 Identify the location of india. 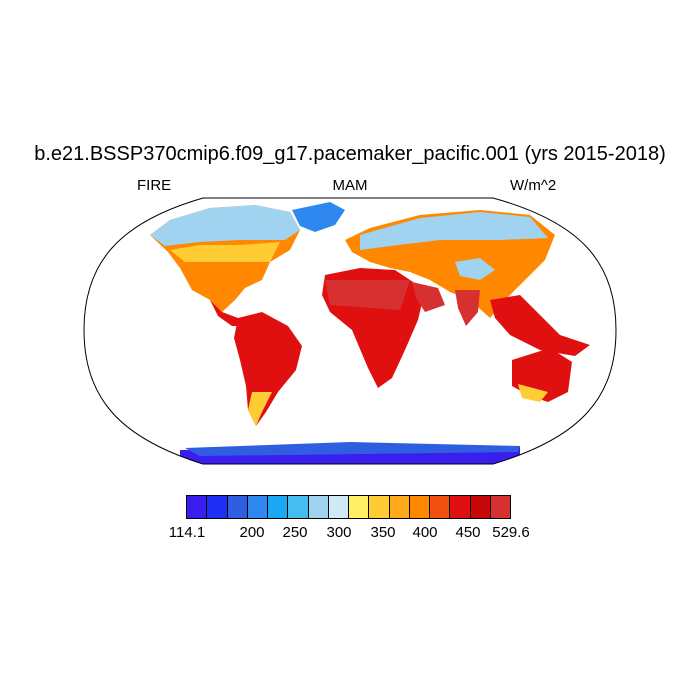
(467, 308).